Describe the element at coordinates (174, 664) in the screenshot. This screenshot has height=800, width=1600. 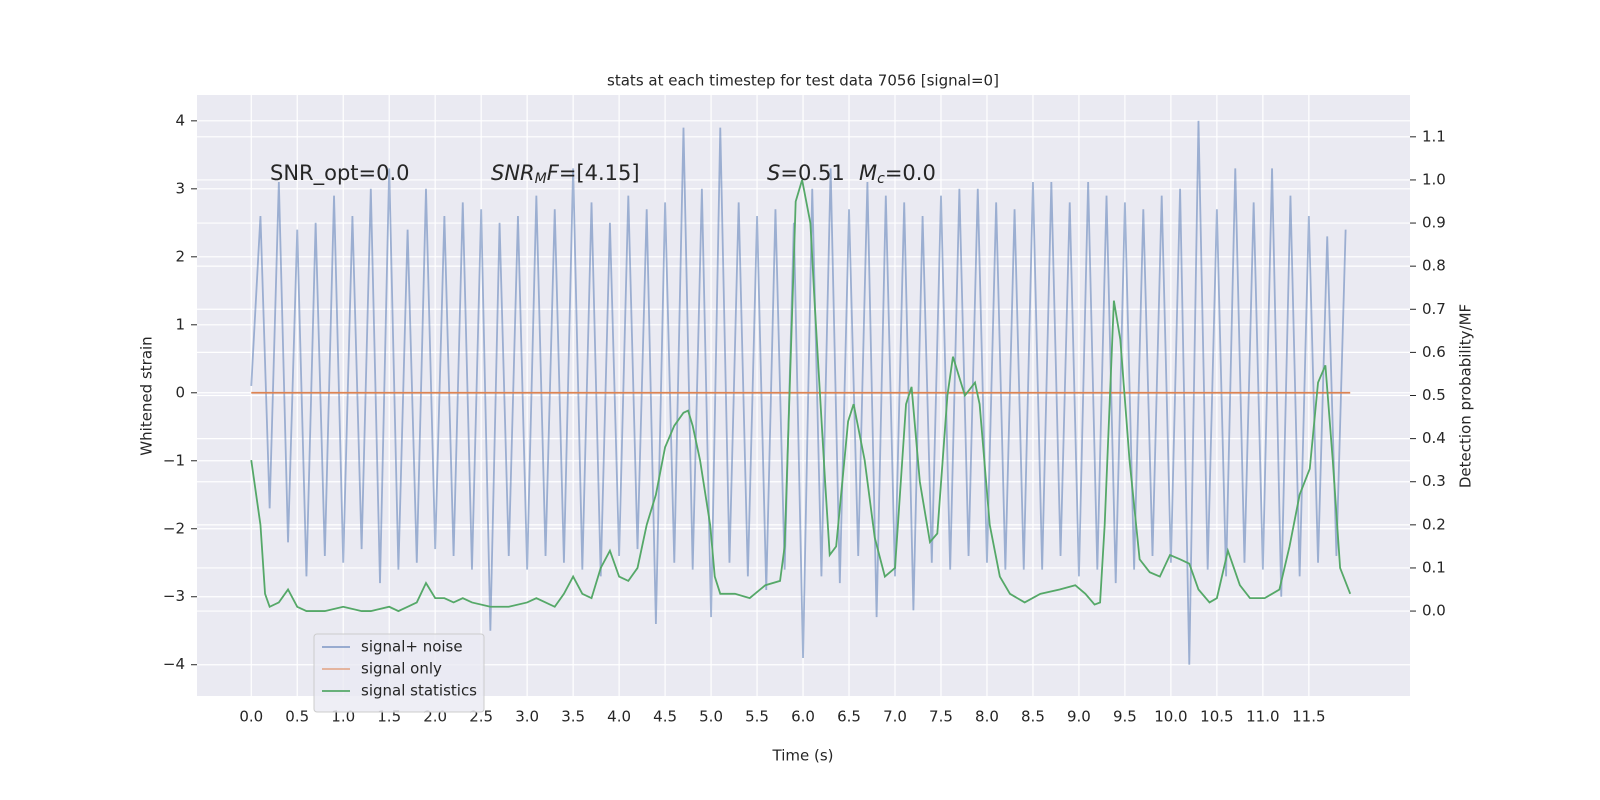
I see `y-tick-label: −4` at that location.